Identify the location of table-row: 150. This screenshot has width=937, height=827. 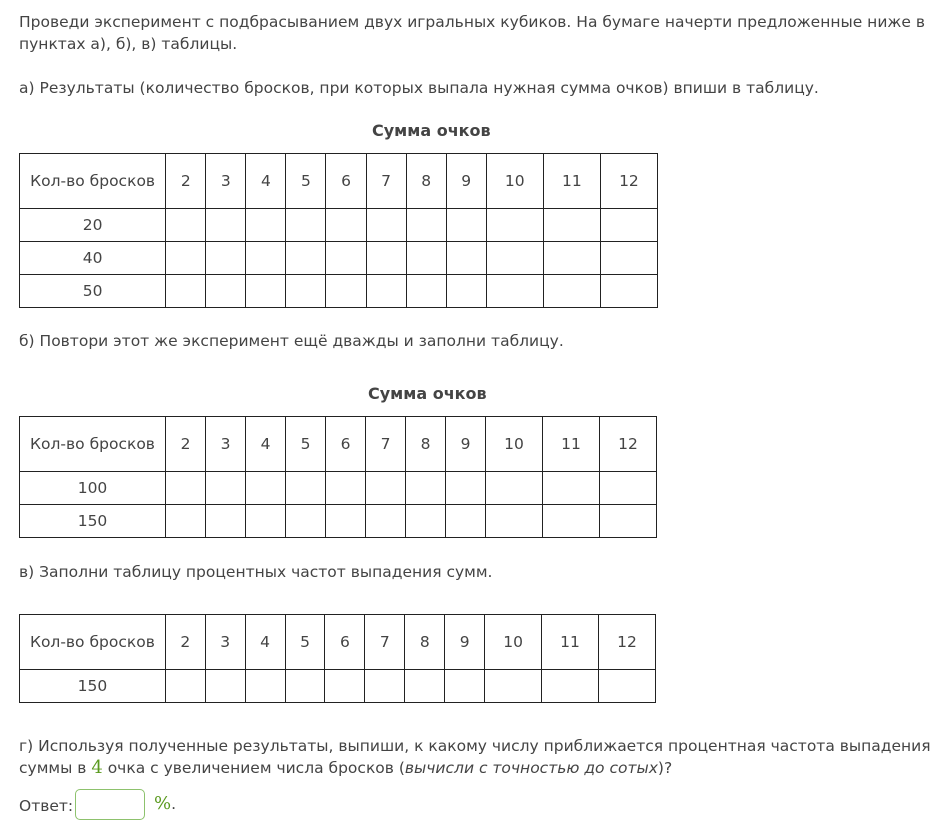
(338, 686).